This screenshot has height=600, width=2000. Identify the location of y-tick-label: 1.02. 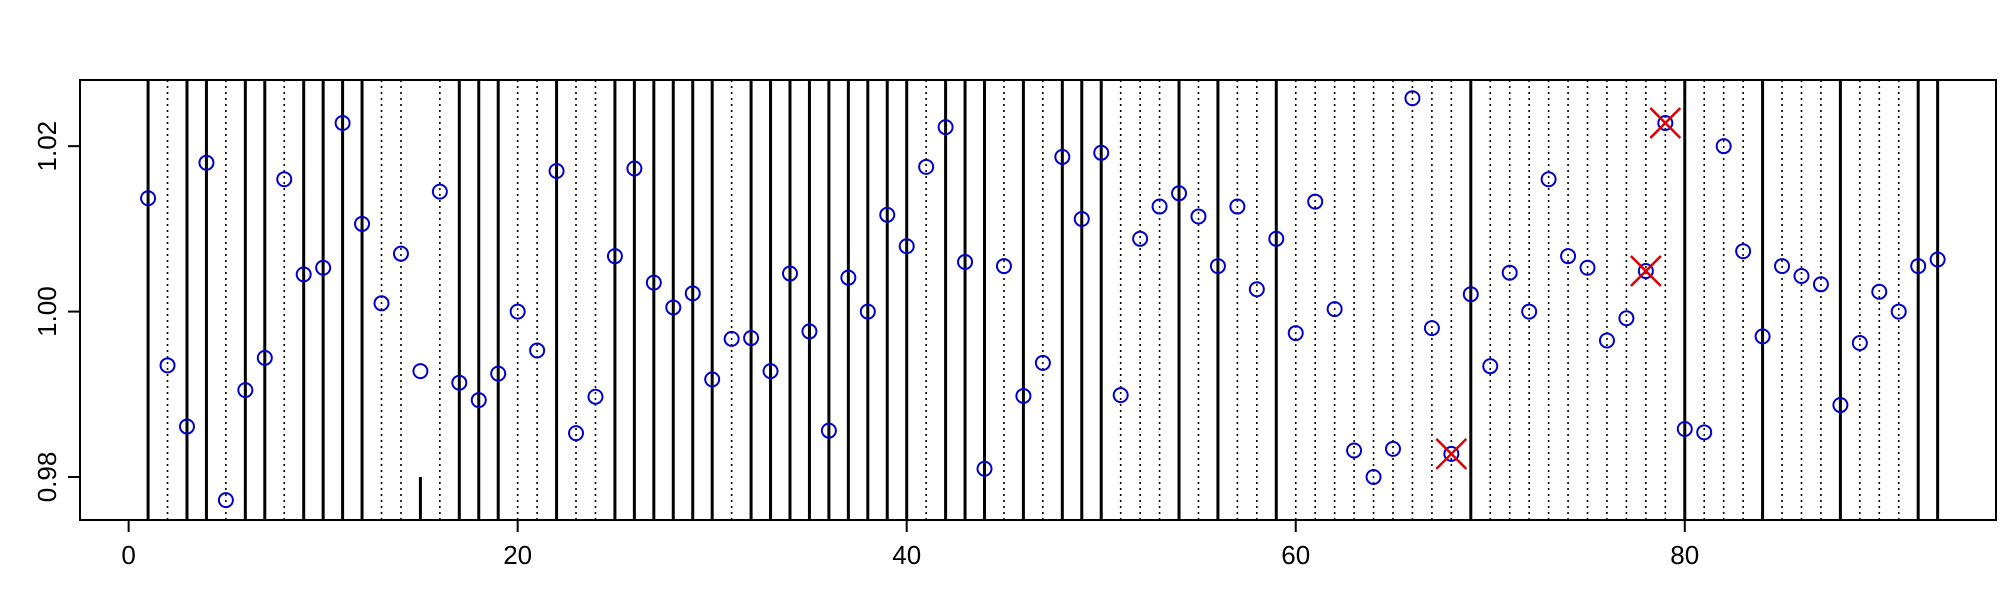
(47, 146).